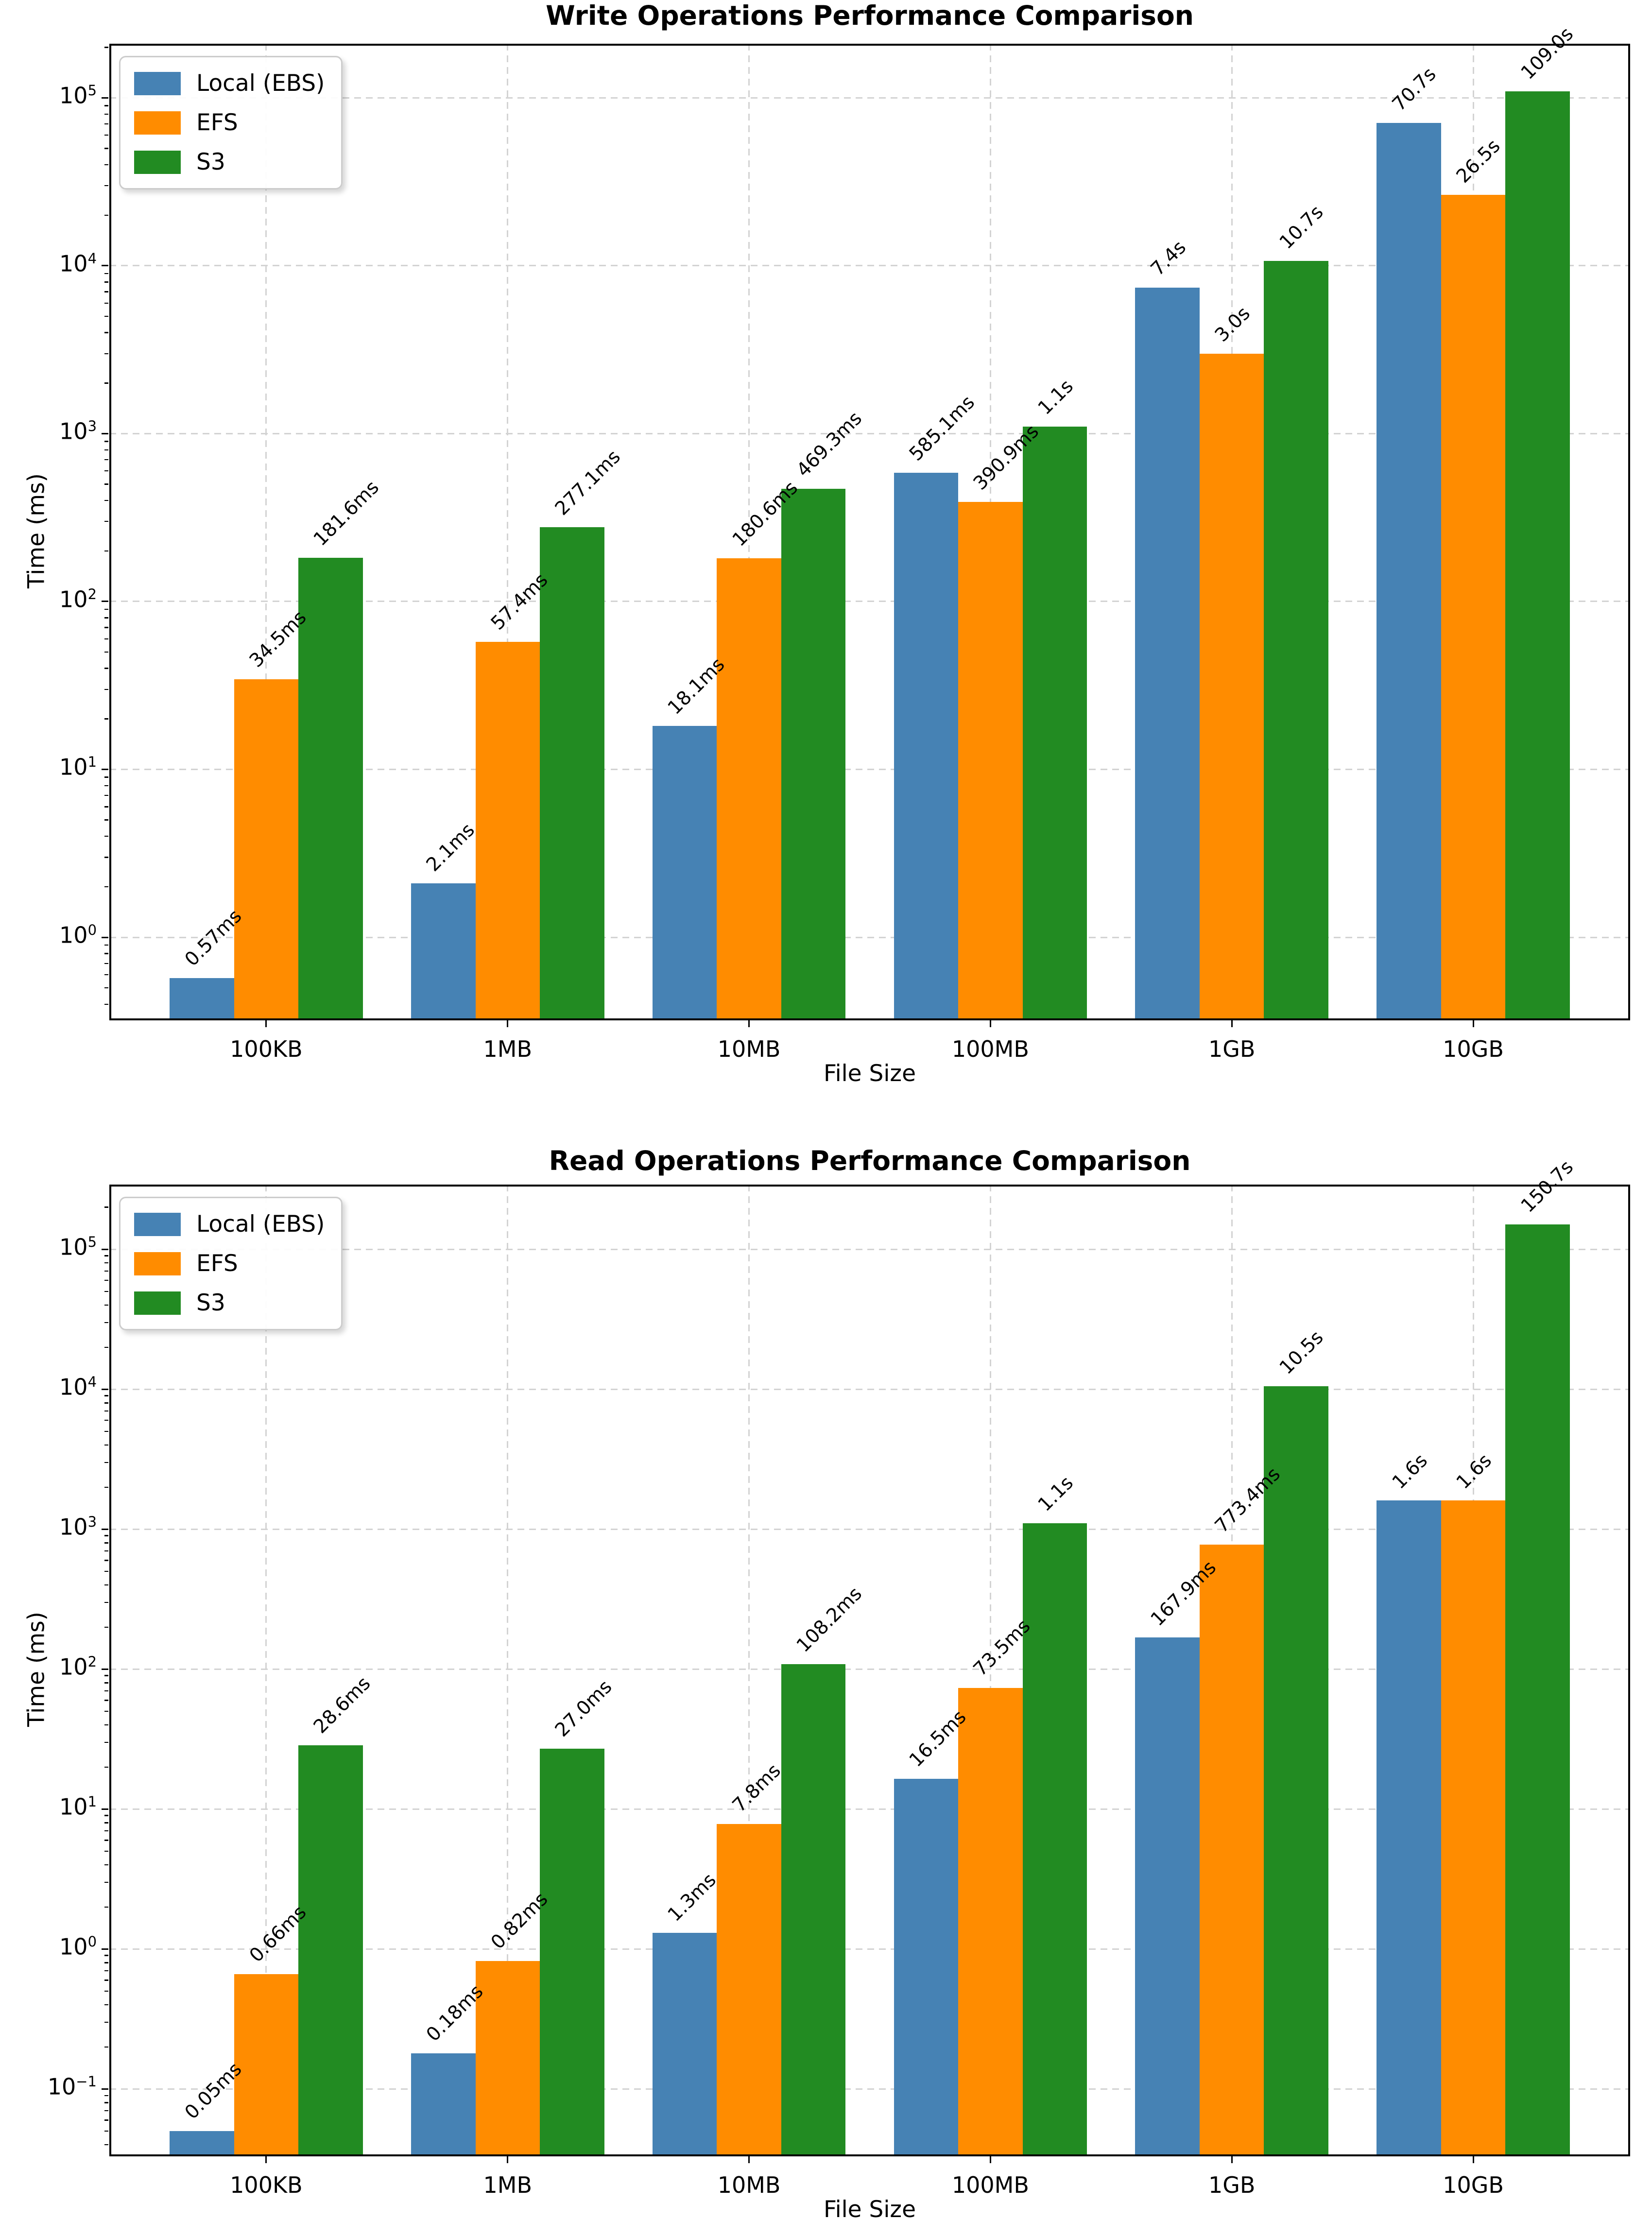 Image resolution: width=1652 pixels, height=2237 pixels. Describe the element at coordinates (1055, 1494) in the screenshot. I see `bar-value-label: 1.1s` at that location.